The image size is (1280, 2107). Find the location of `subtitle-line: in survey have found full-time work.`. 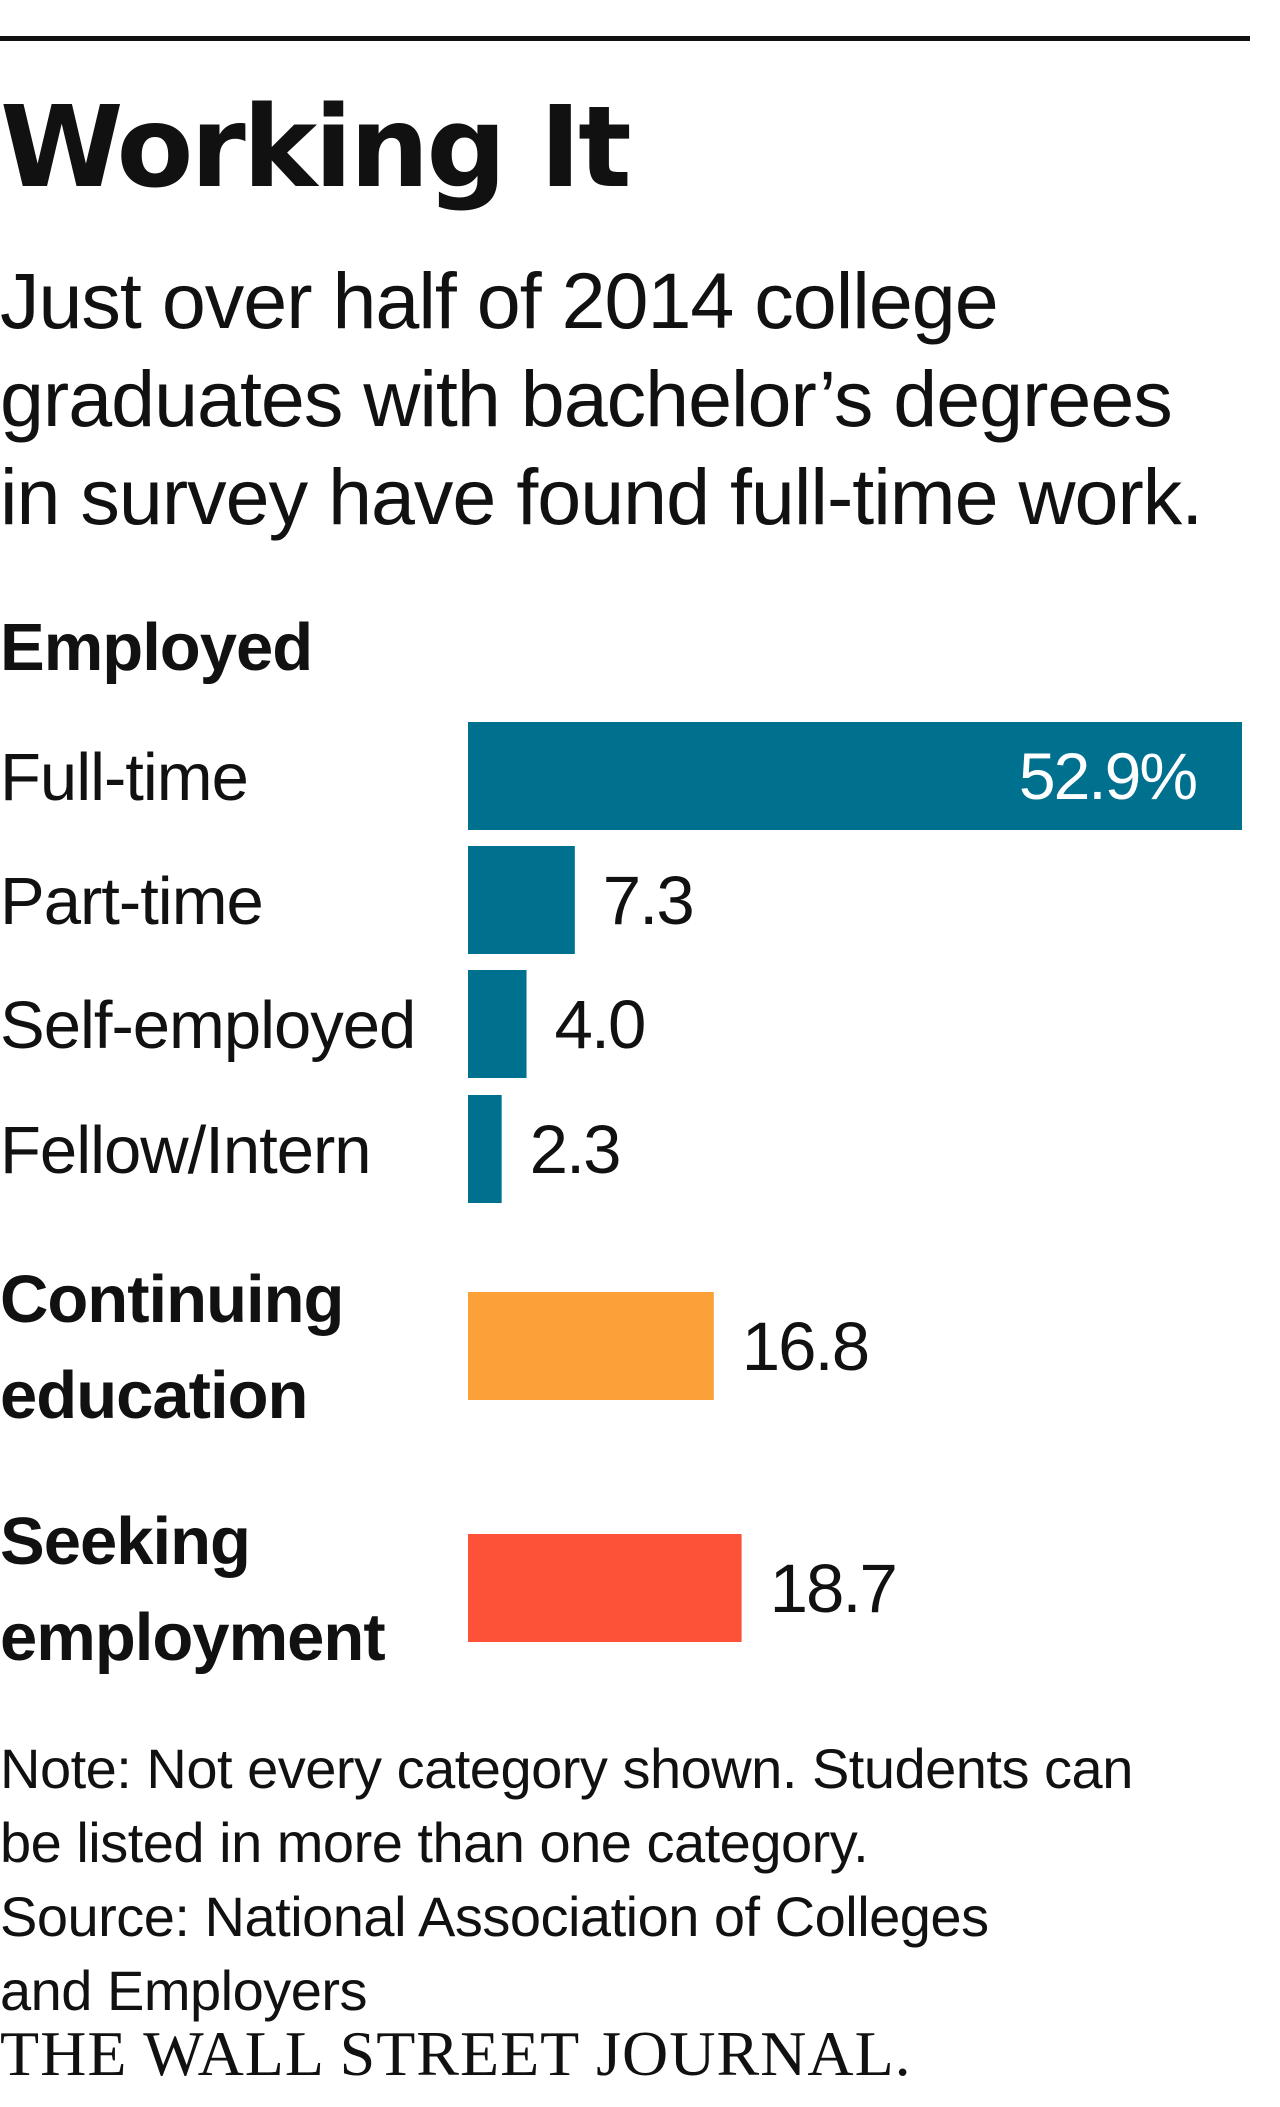

subtitle-line: in survey have found full-time work. is located at coordinates (601, 496).